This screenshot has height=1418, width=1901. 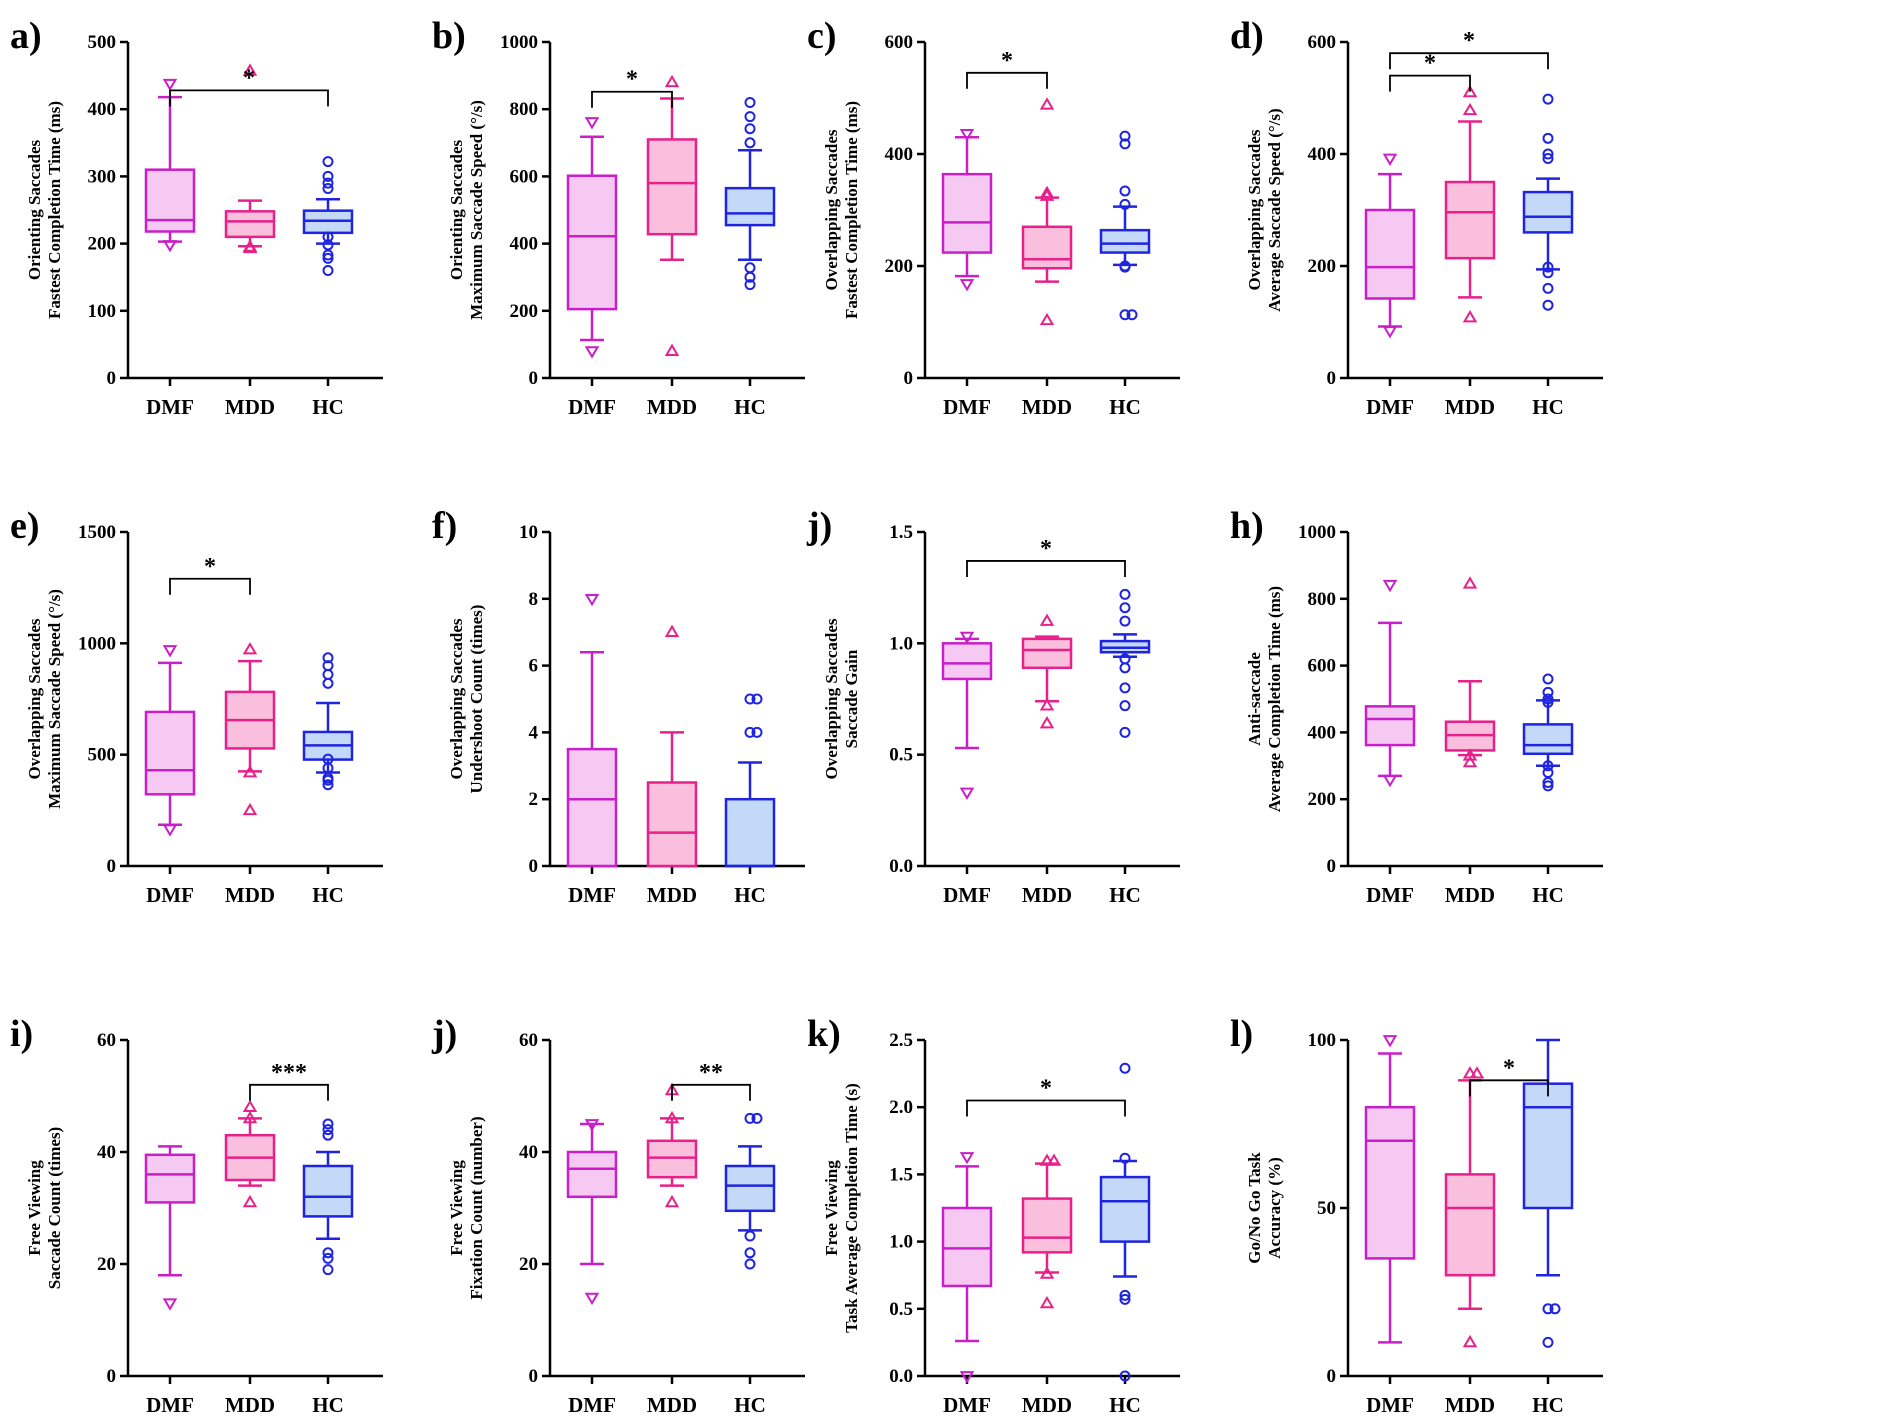 I want to click on y-tick-label: 1.0, so click(x=901, y=1242).